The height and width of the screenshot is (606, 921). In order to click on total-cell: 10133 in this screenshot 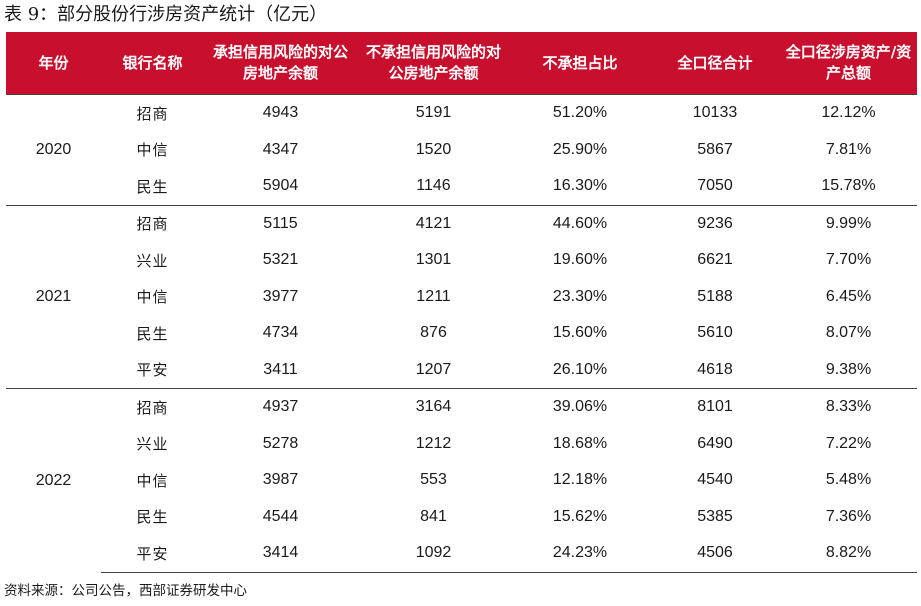, I will do `click(715, 113)`.